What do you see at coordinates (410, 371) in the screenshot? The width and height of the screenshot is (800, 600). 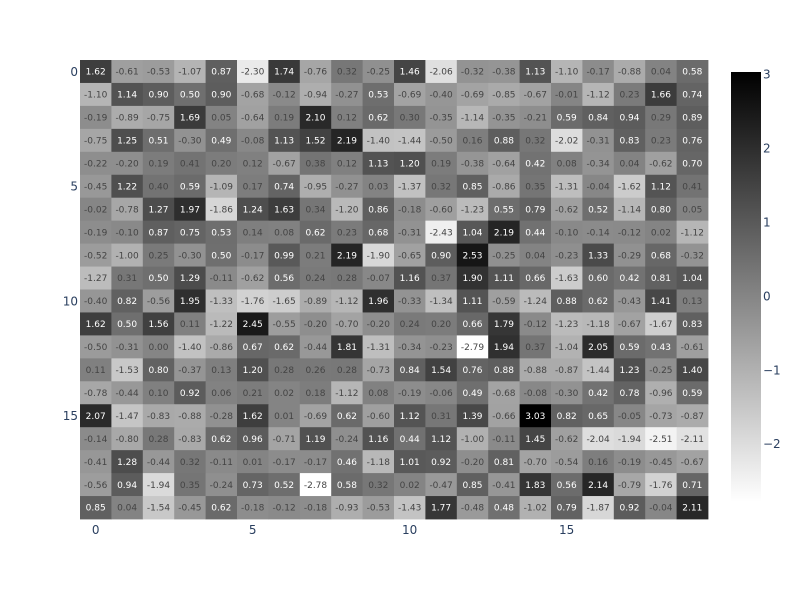 I see `cell-value-label: 0.84` at bounding box center [410, 371].